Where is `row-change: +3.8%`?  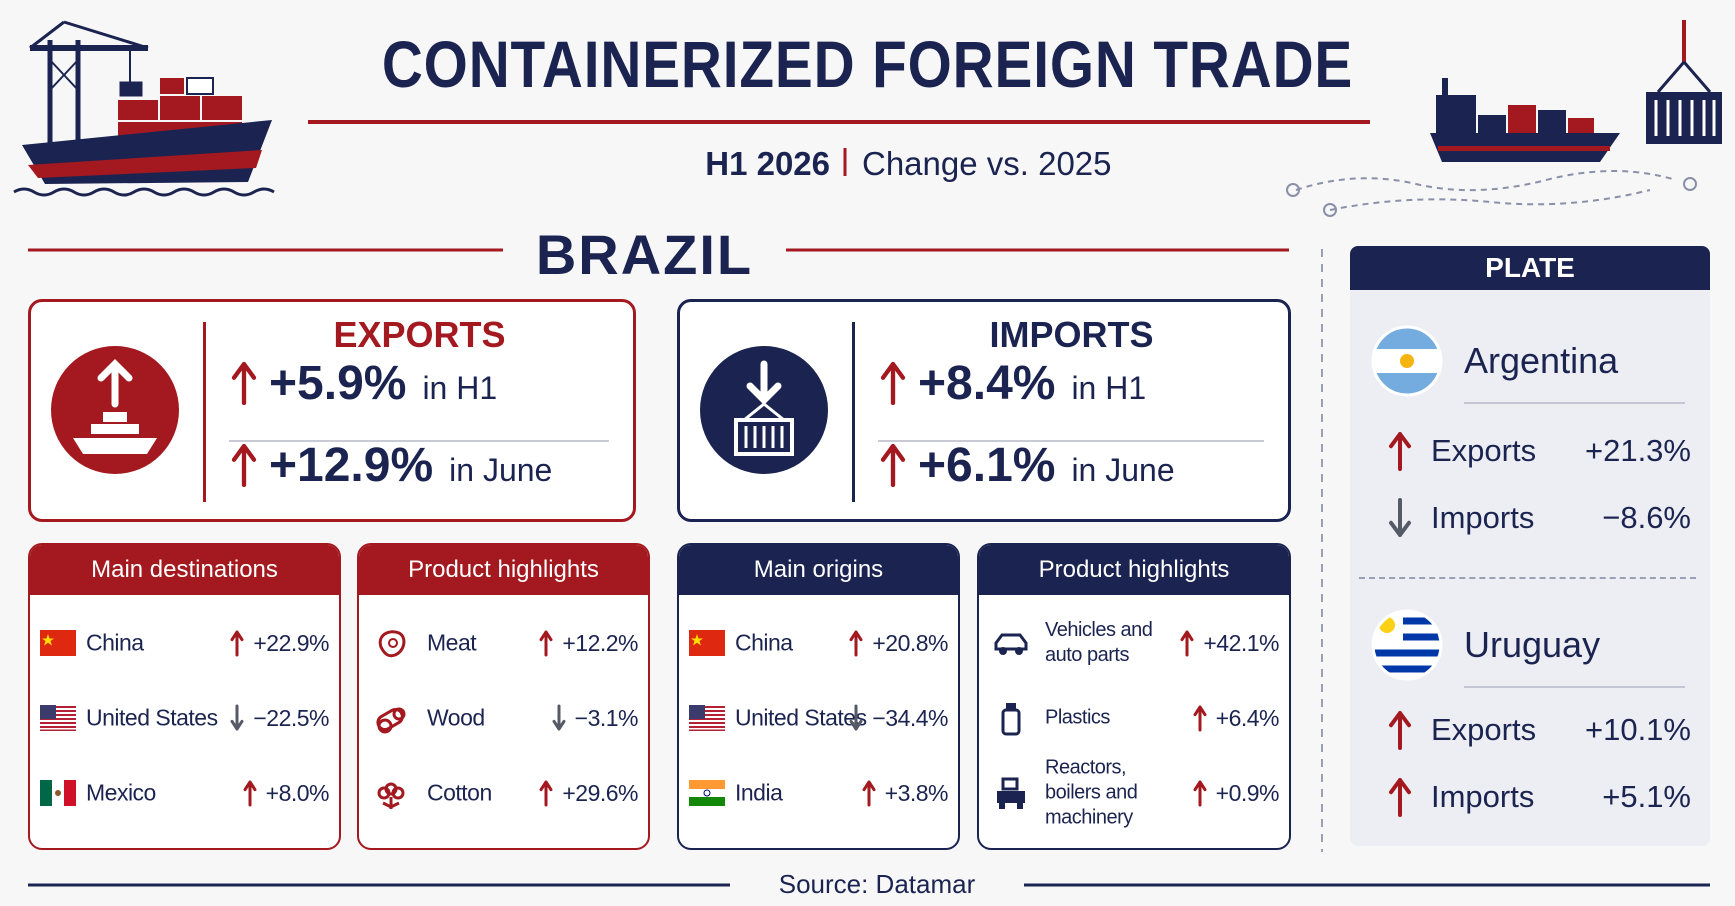
row-change: +3.8% is located at coordinates (905, 793).